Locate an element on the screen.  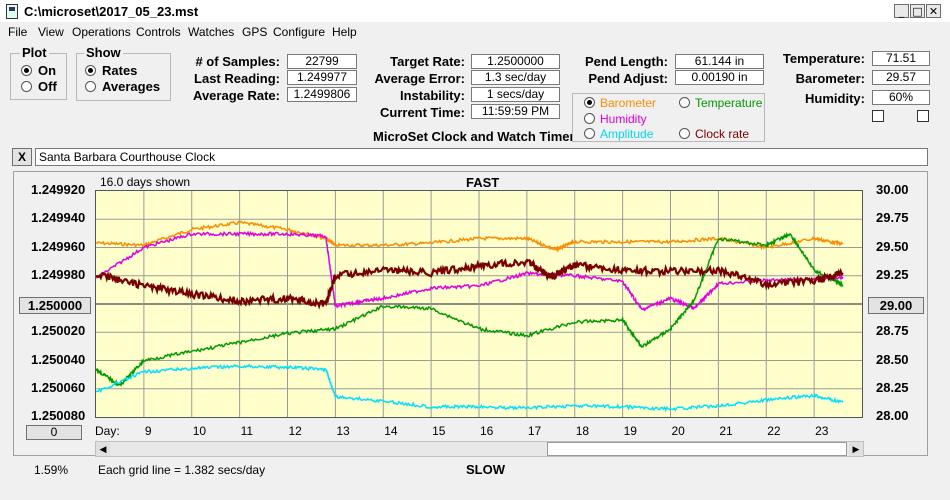
target-rate-value: 1.2500000 is located at coordinates (515, 61).